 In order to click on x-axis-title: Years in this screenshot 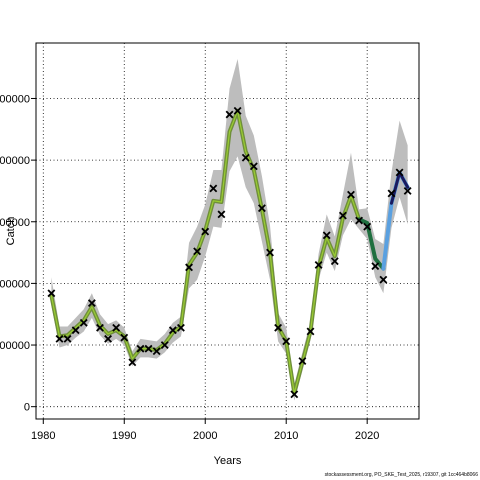, I will do `click(228, 461)`.